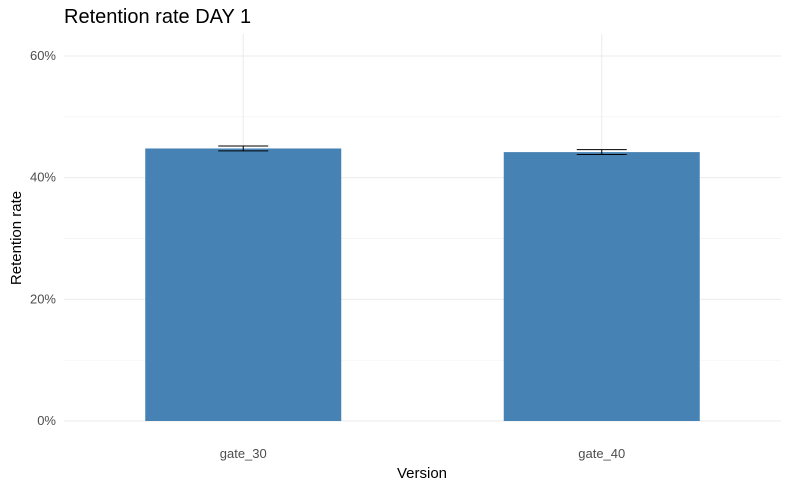 The width and height of the screenshot is (790, 490). I want to click on x-axis-label: Version, so click(422, 473).